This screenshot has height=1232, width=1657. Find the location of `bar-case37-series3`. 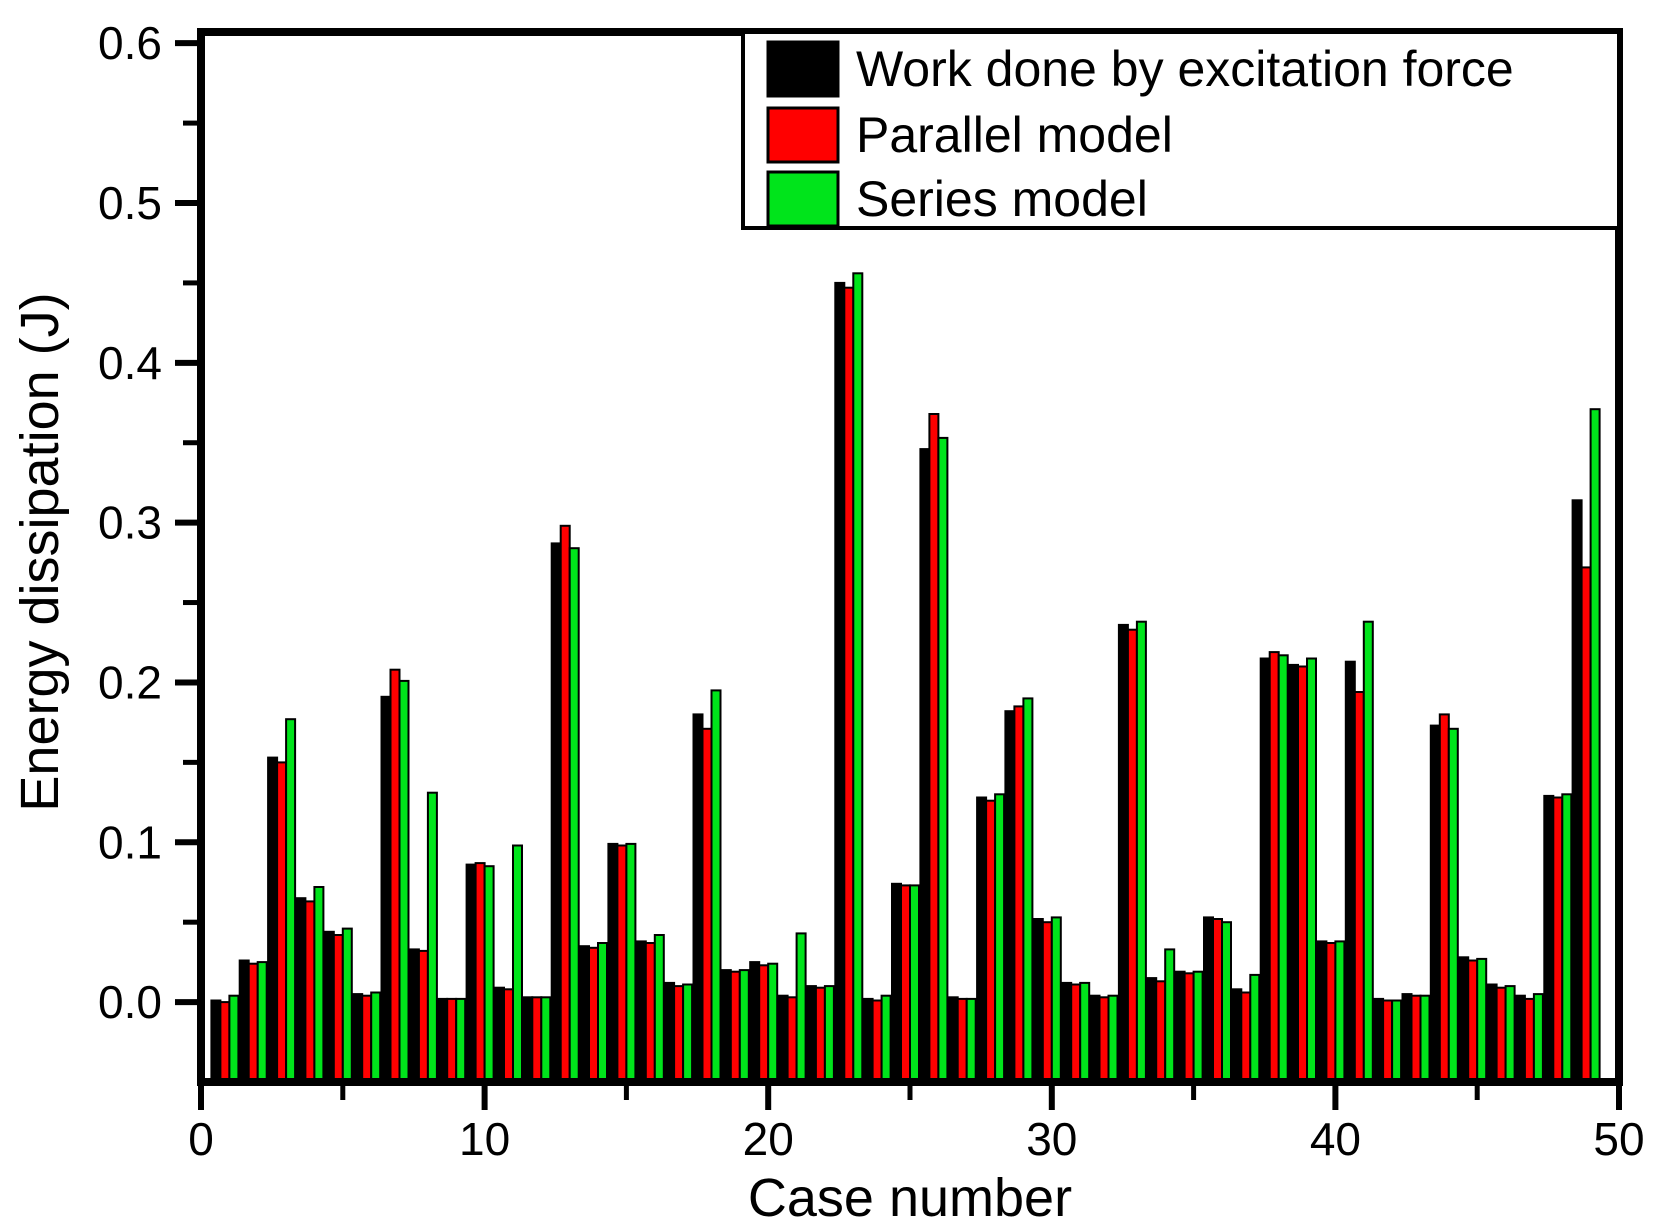

bar-case37-series3 is located at coordinates (1255, 1028).